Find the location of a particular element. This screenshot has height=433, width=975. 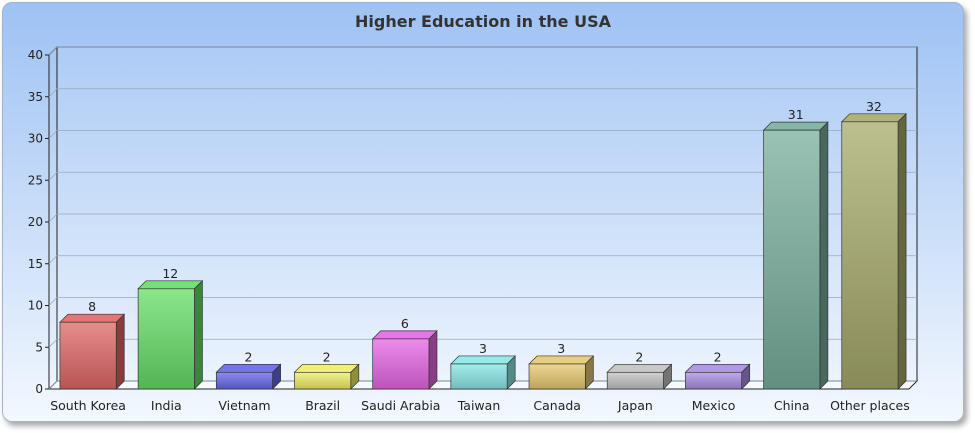

y-tick-label: 30 is located at coordinates (35, 139).